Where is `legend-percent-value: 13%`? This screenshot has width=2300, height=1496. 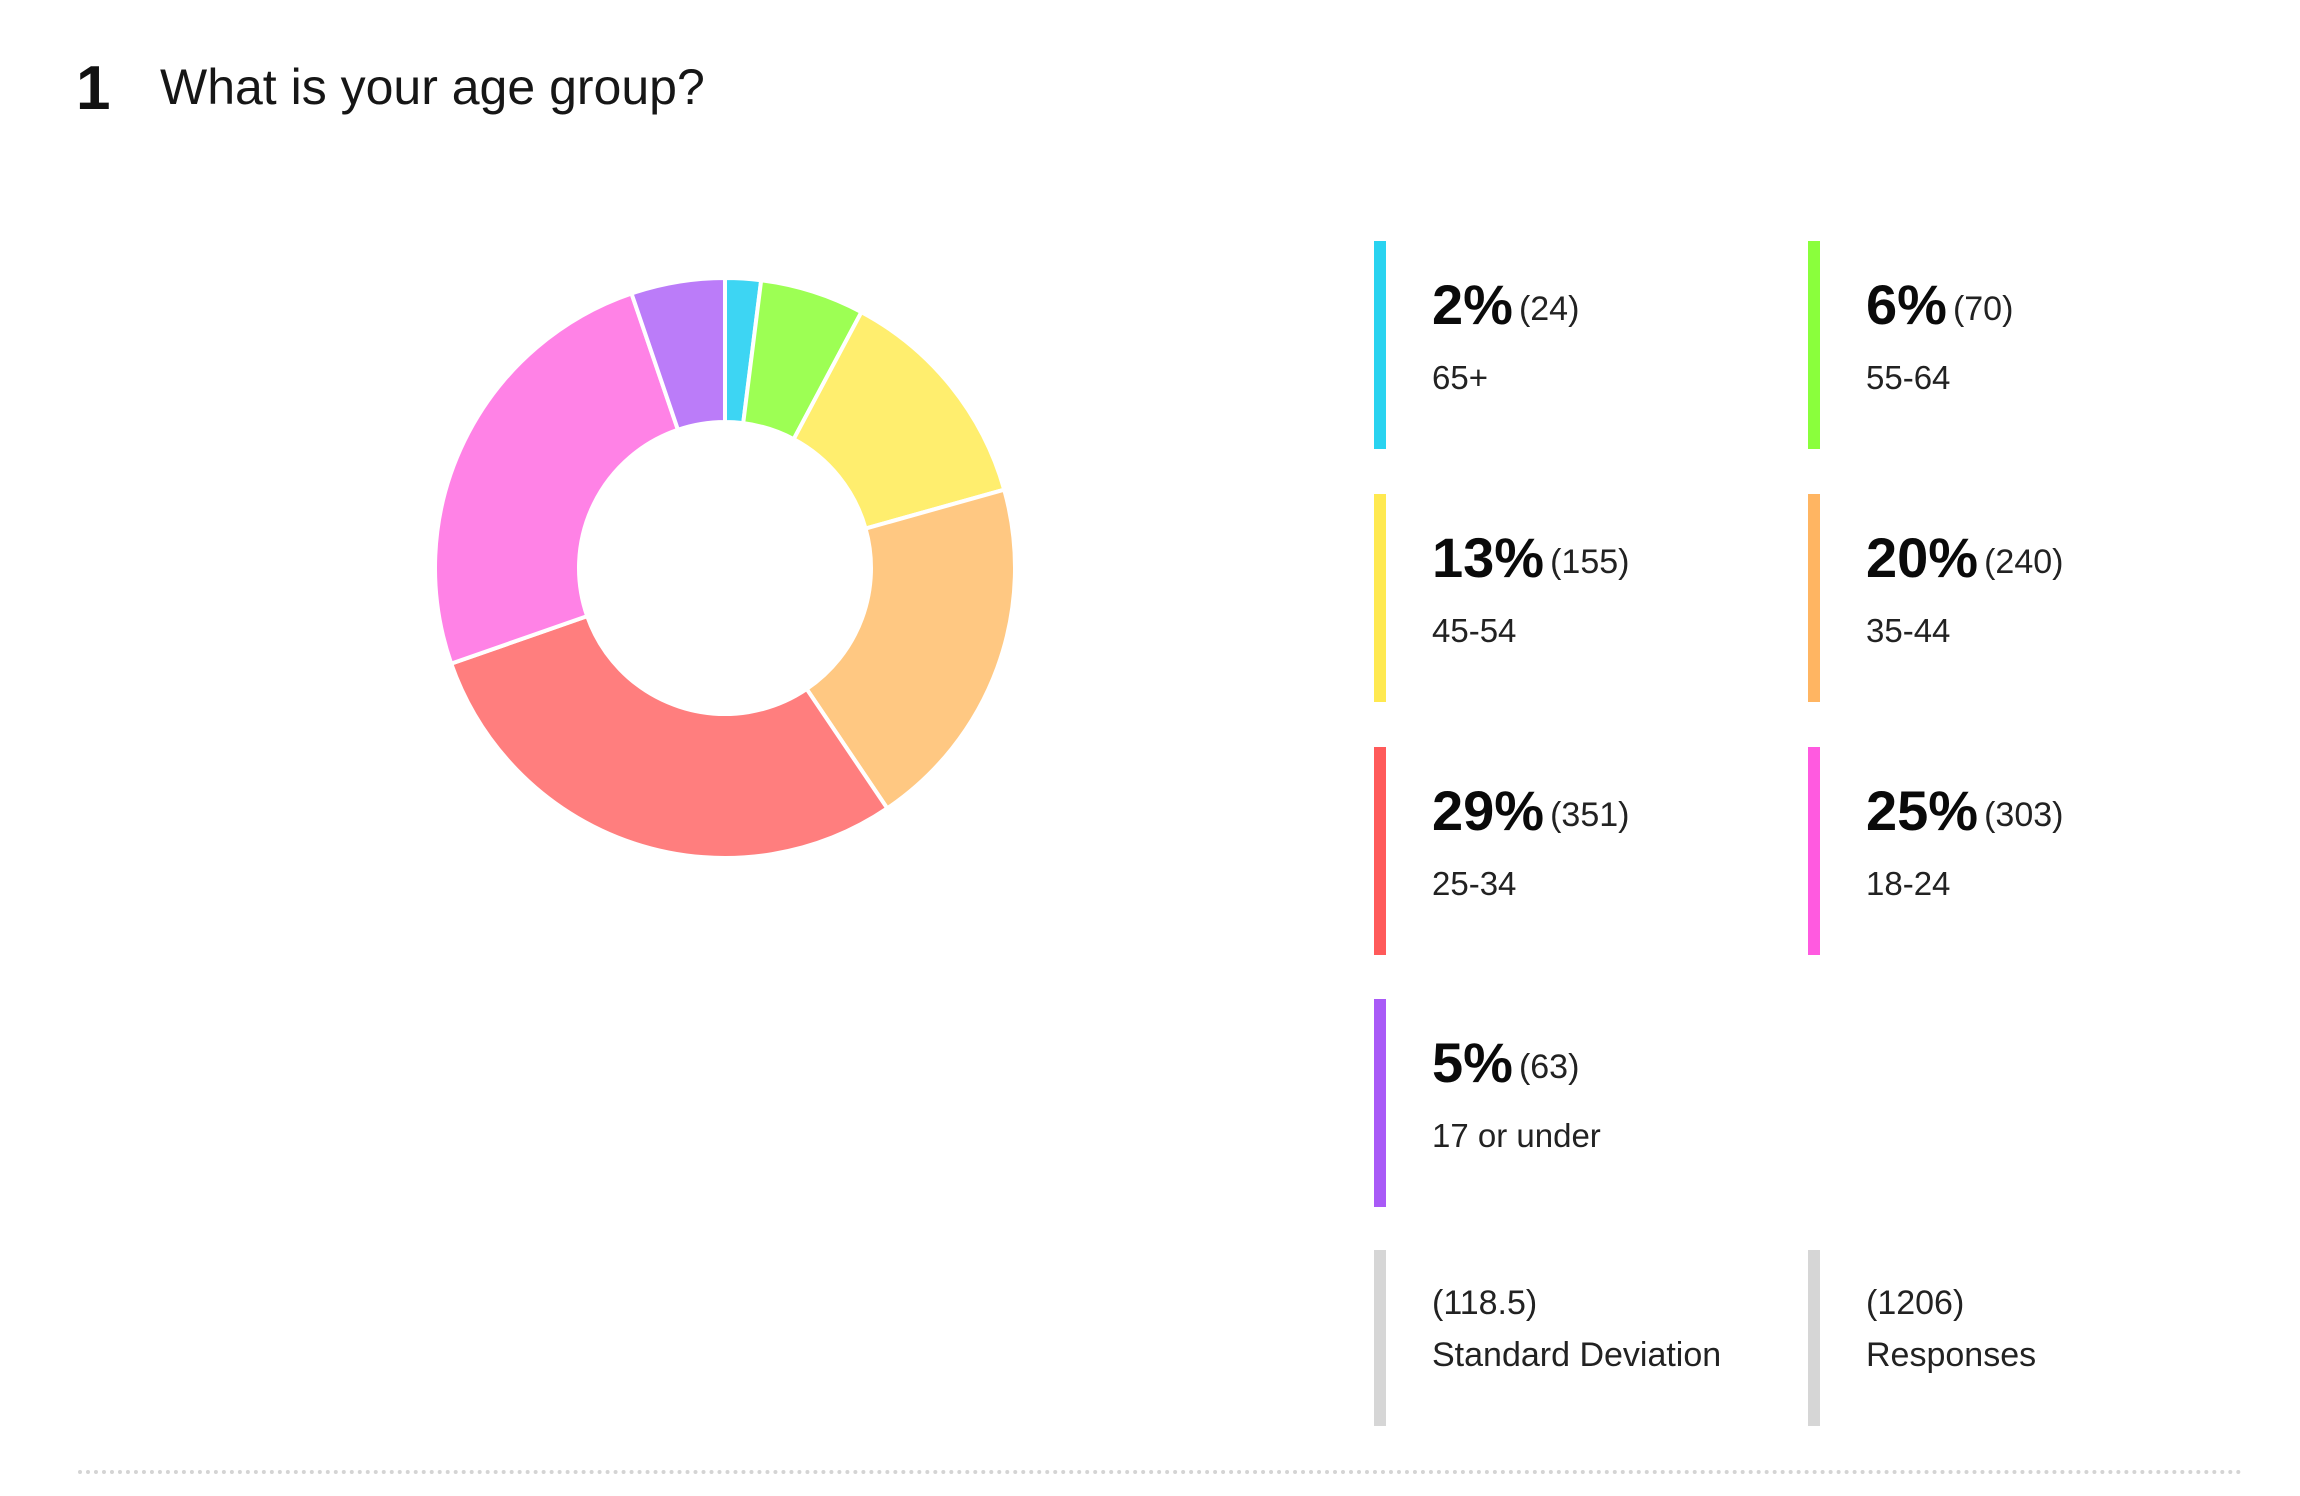 legend-percent-value: 13% is located at coordinates (1488, 557).